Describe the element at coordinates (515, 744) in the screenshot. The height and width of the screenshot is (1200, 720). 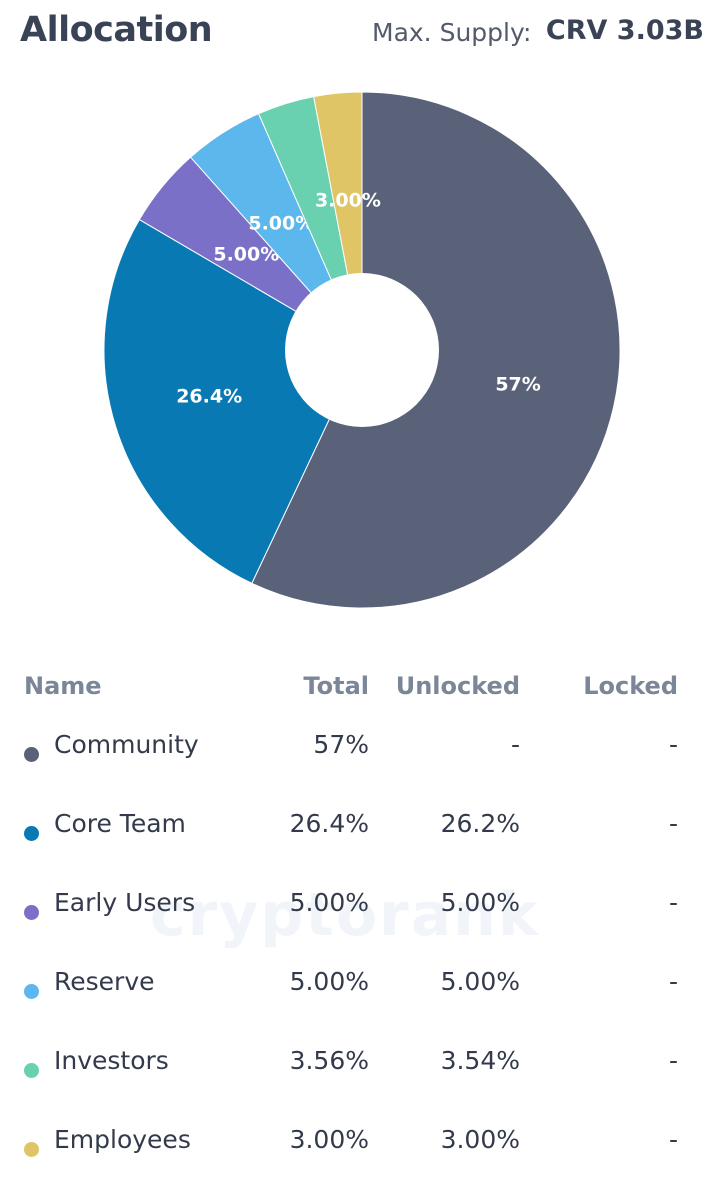
I see `row-unlocked: -` at that location.